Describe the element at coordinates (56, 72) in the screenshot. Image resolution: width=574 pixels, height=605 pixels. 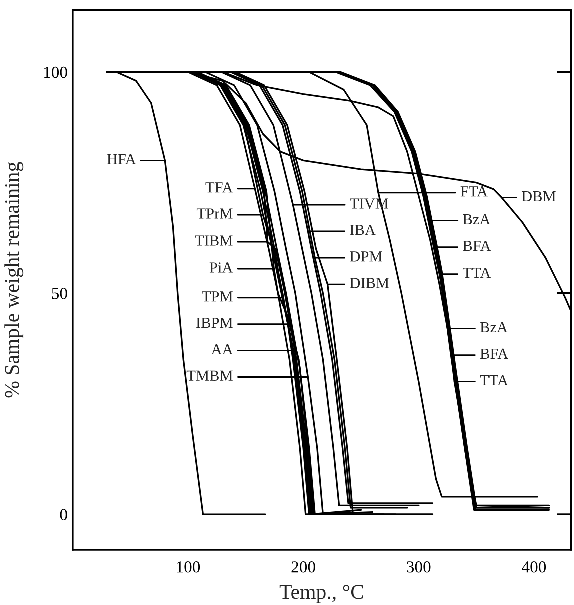
I see `y-tick-label: 100` at that location.